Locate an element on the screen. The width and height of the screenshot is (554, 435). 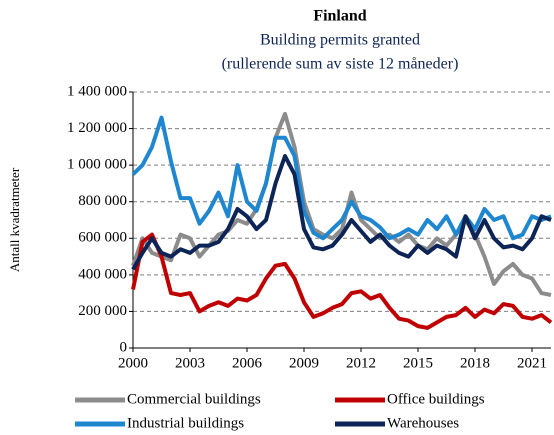
x-tick-label: 2009 is located at coordinates (304, 363).